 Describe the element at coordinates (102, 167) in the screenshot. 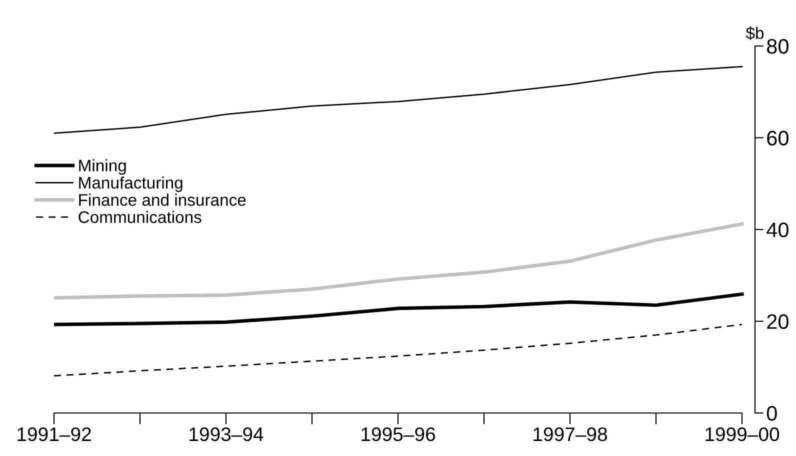

I see `legend-label: Mining` at that location.